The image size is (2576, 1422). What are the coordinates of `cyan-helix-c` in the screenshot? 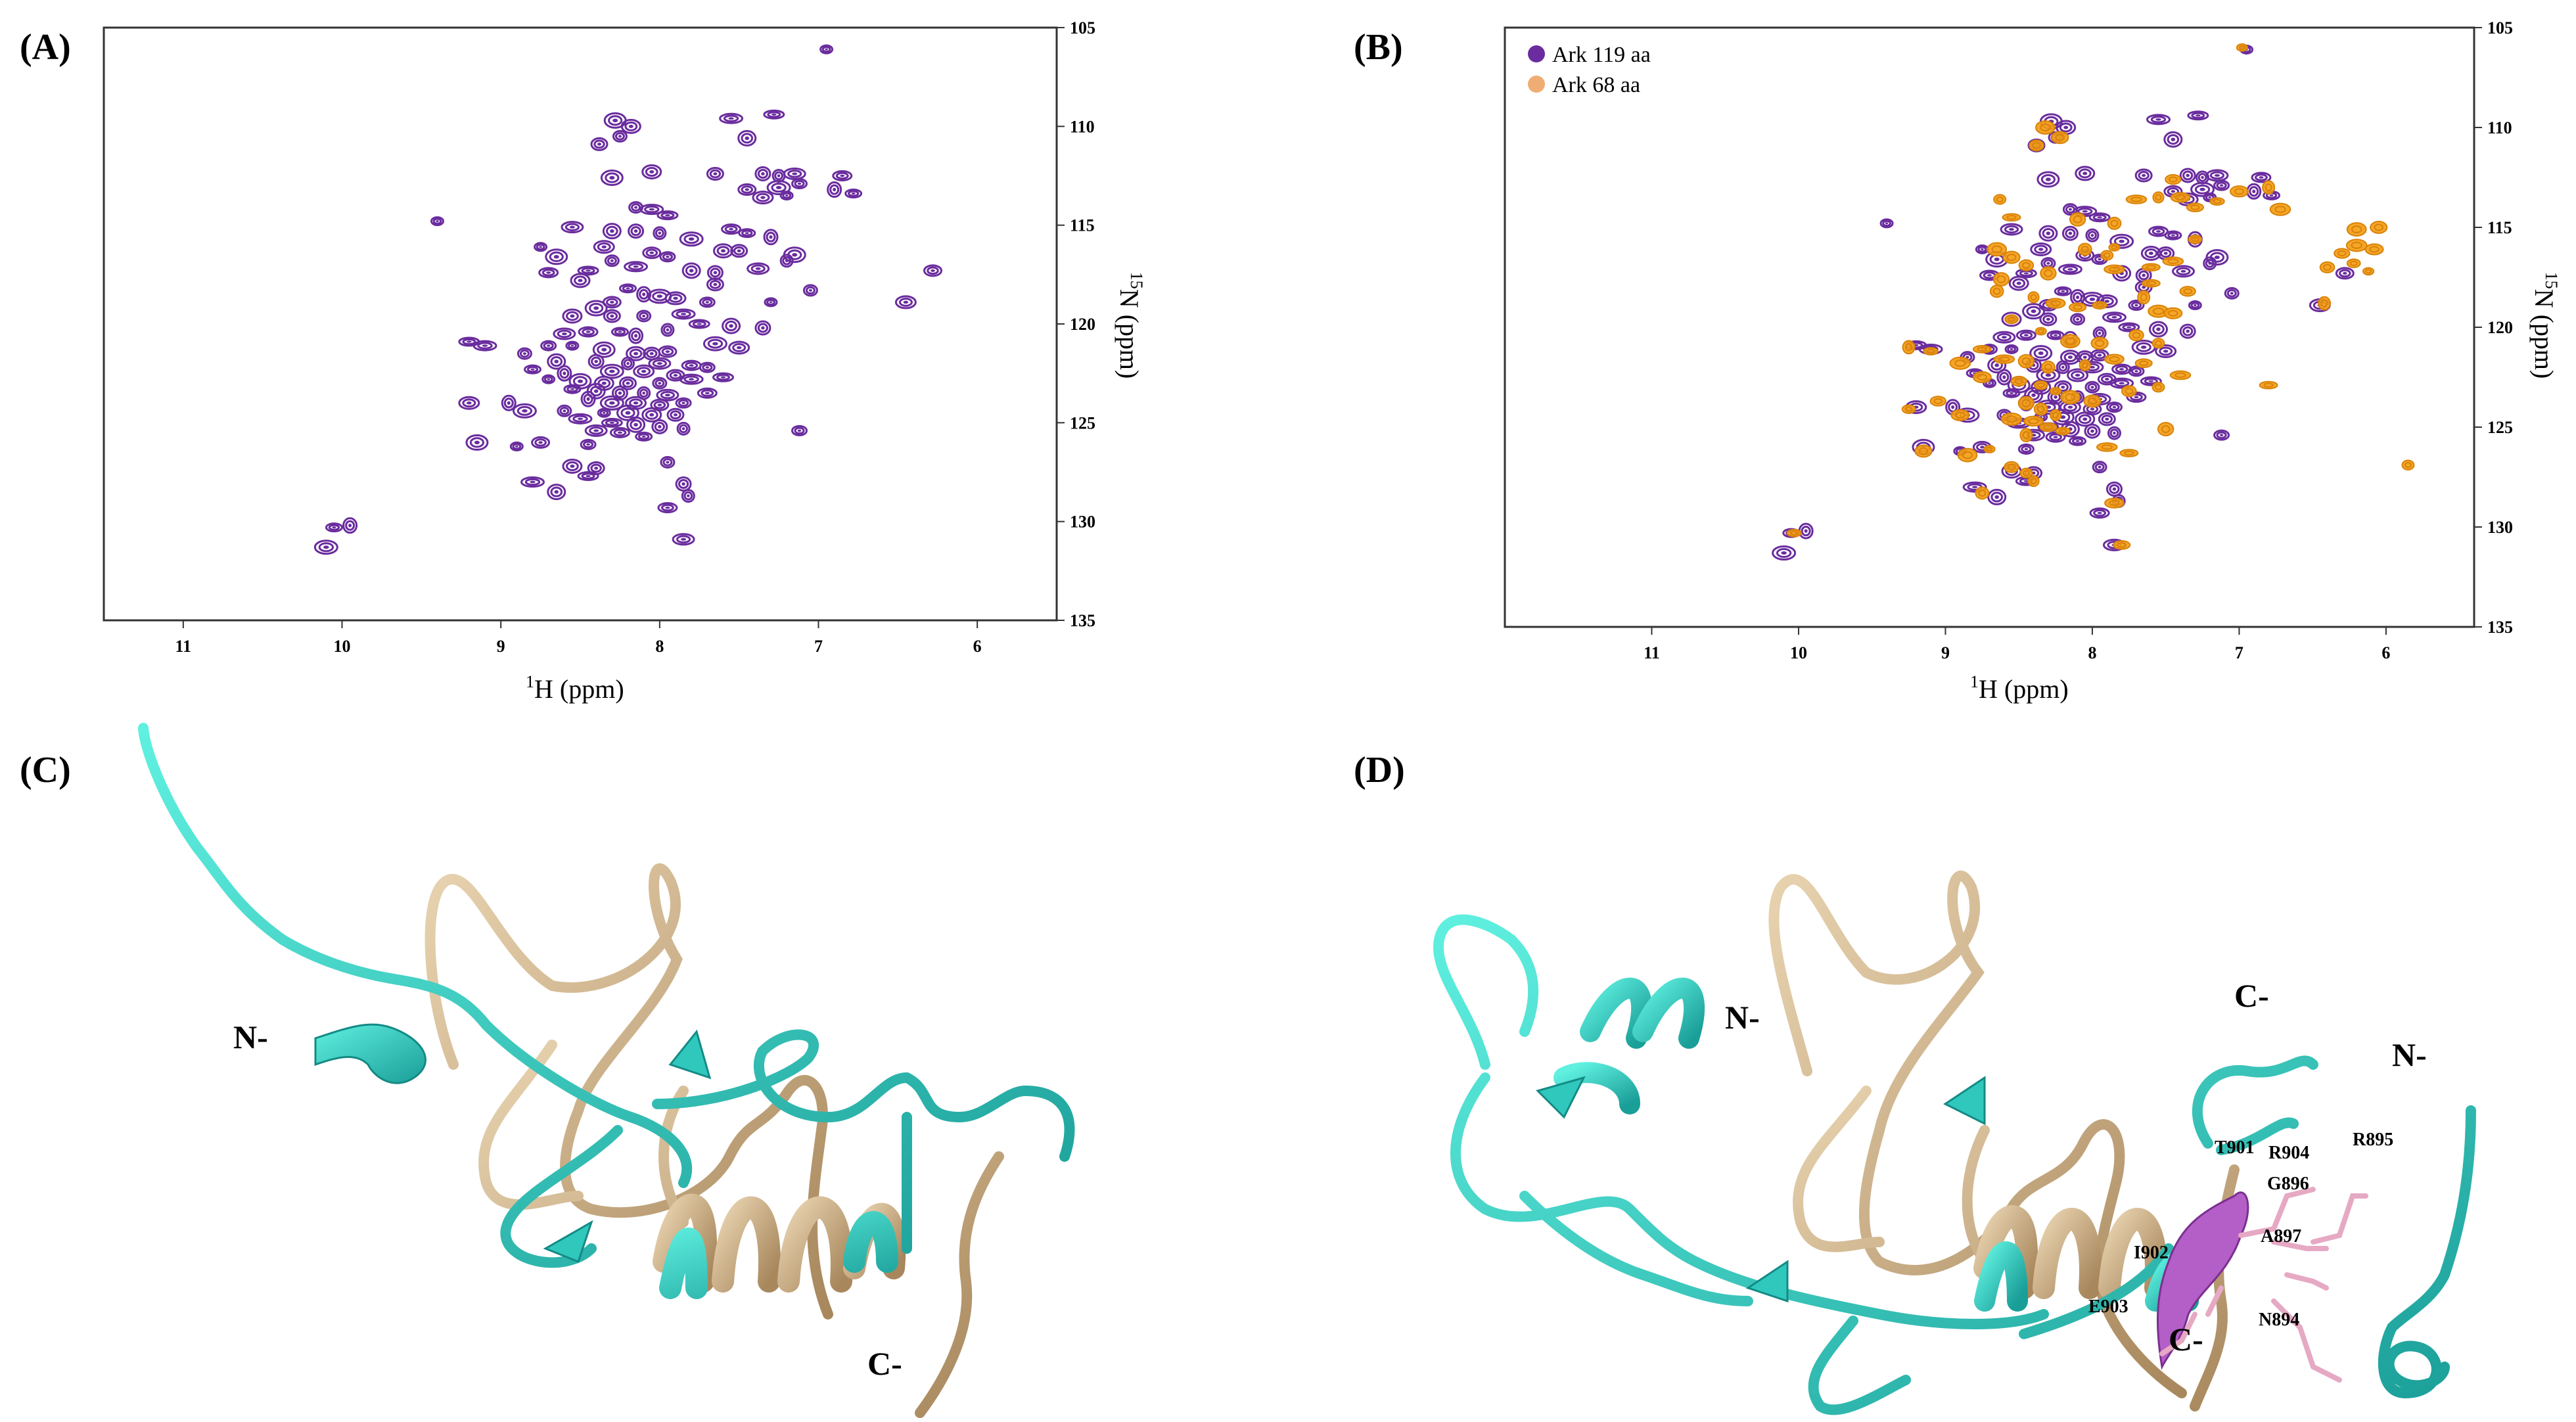 It's located at (370, 1053).